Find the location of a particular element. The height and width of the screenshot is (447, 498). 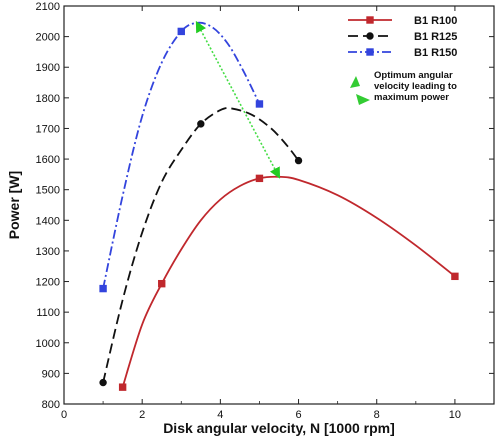

x-tick-label: 2 is located at coordinates (142, 415).